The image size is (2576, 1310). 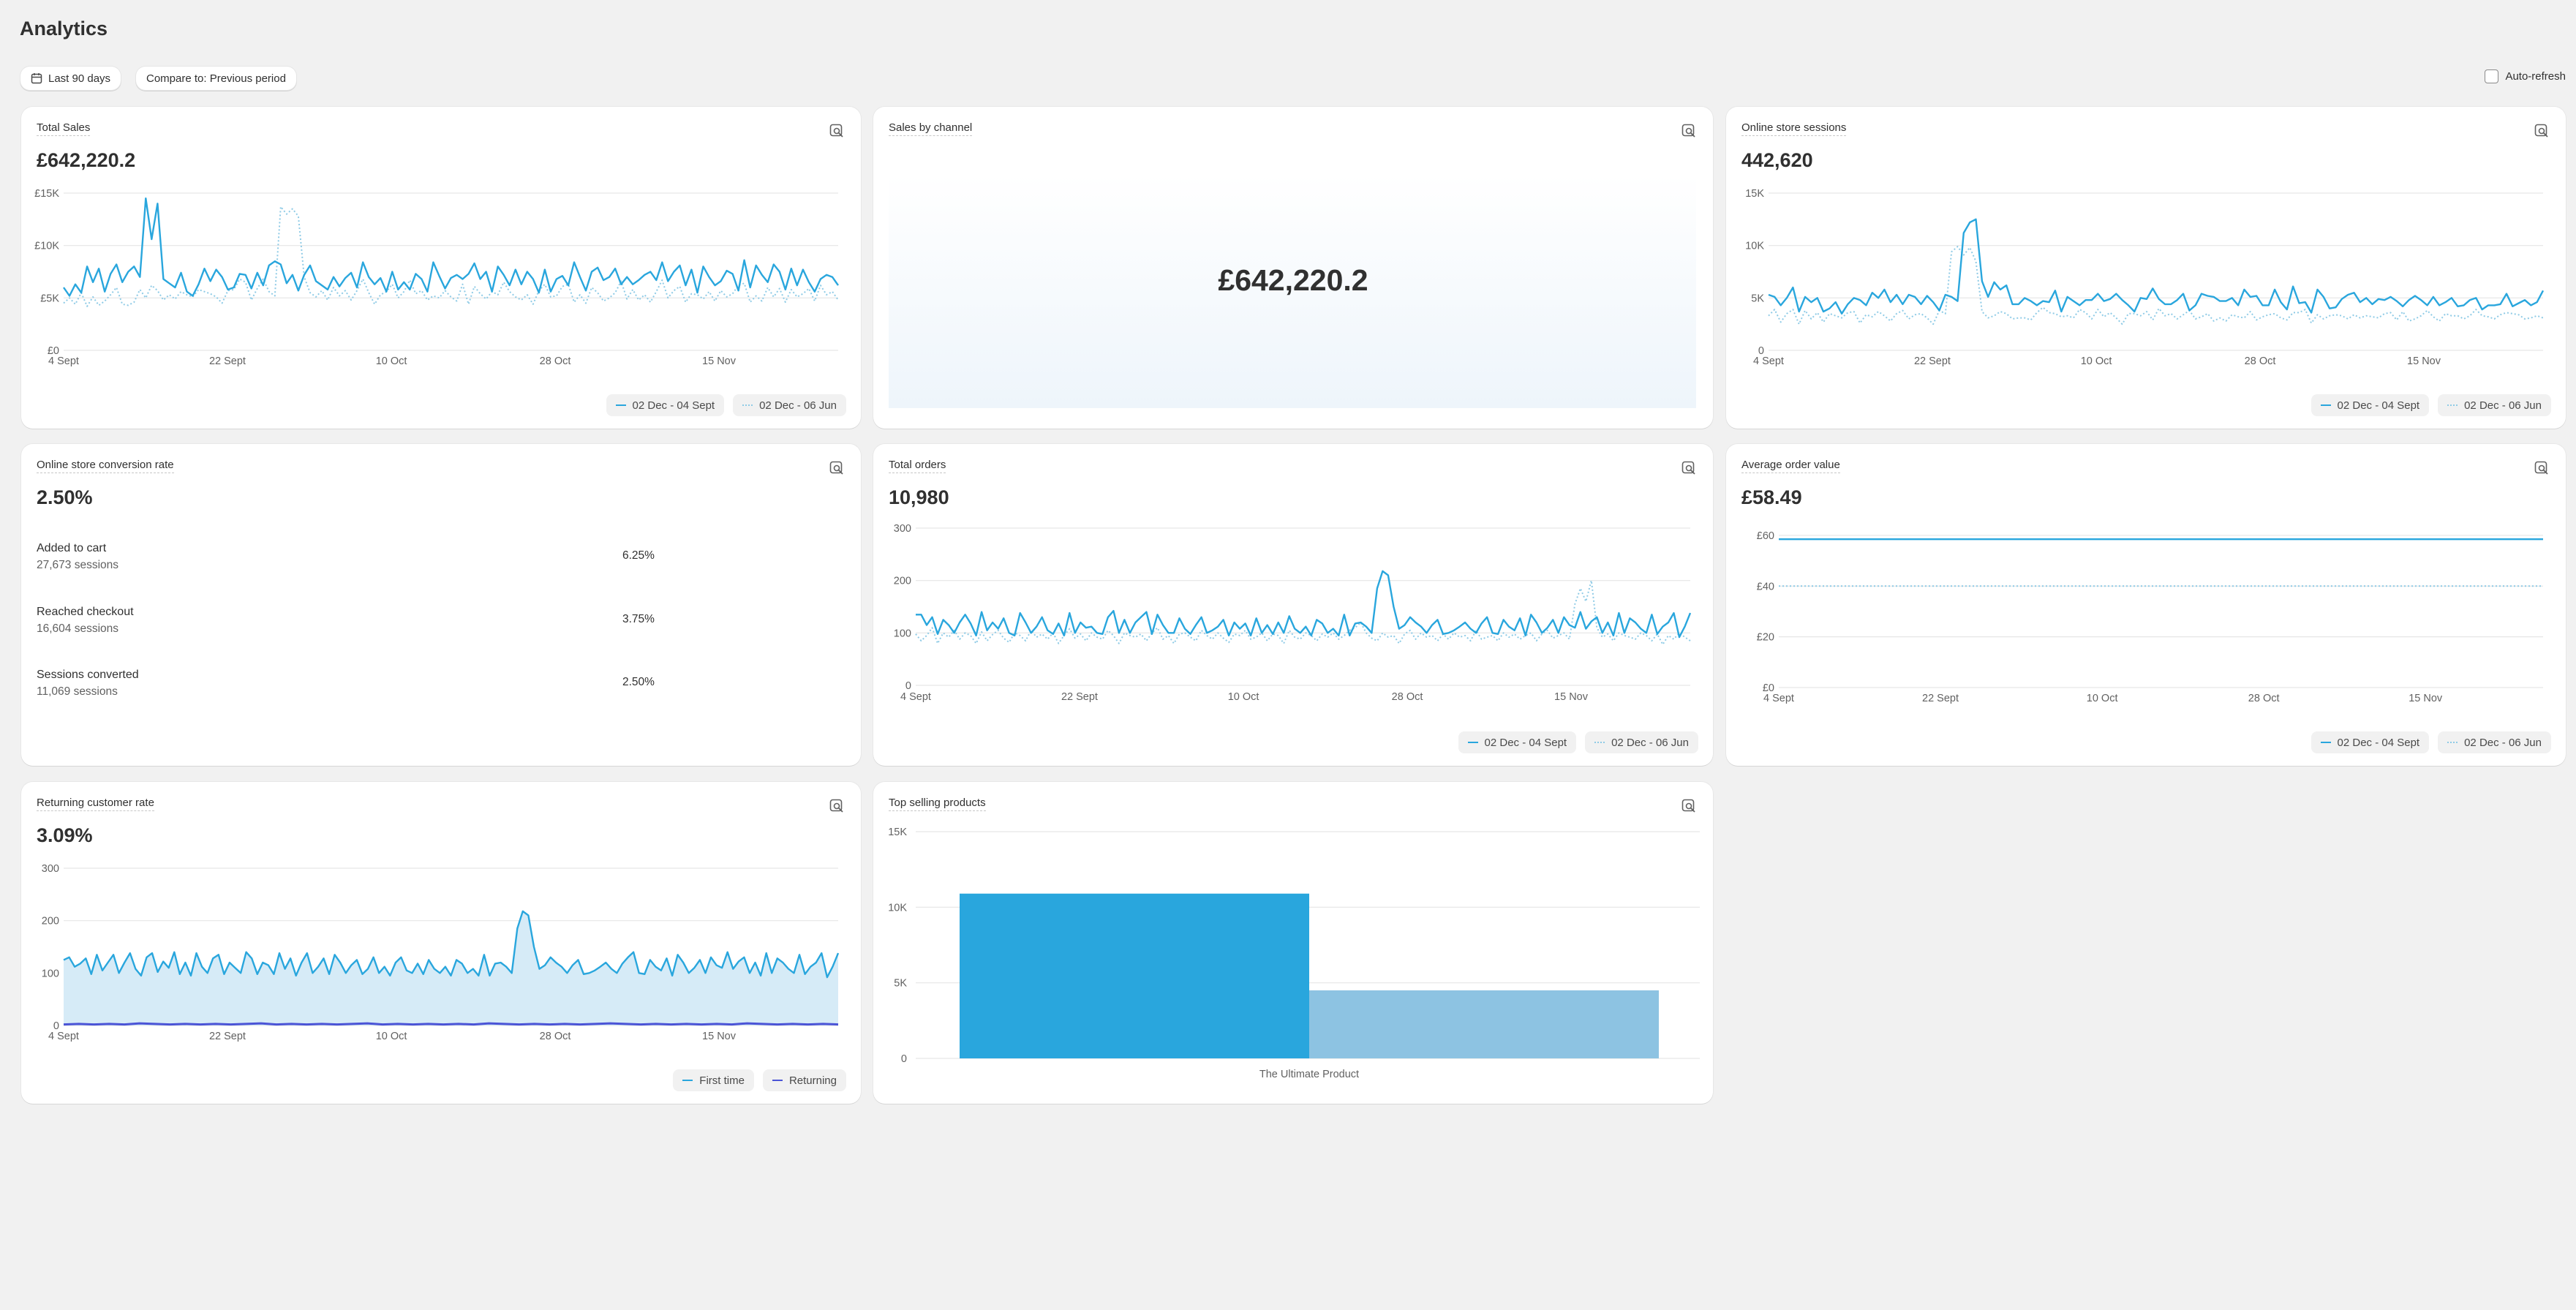 I want to click on y-tick-label: £15K, so click(x=46, y=194).